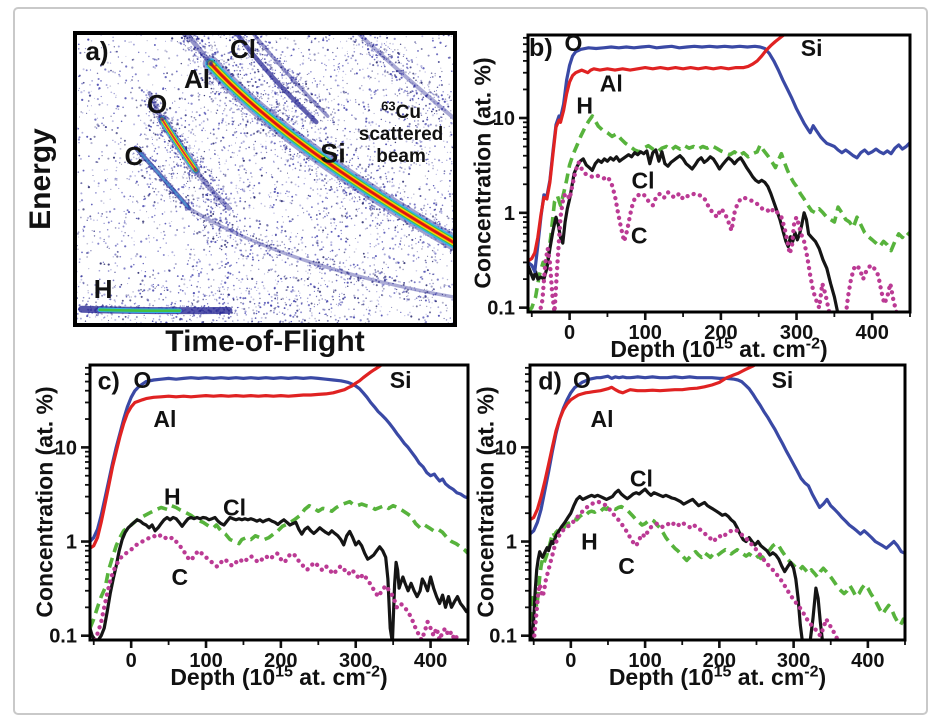 The width and height of the screenshot is (941, 724). I want to click on panel-d-curve-cl, so click(677, 563).